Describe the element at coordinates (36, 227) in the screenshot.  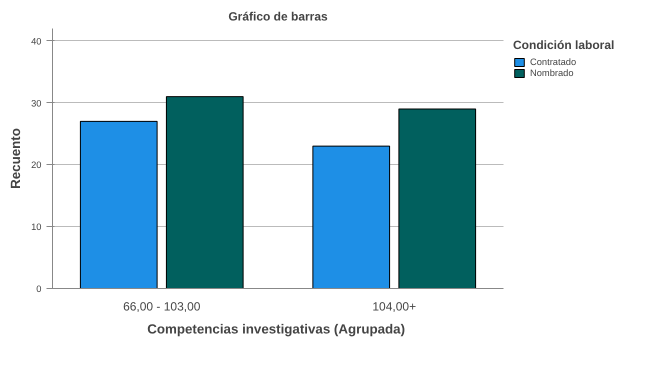
I see `y-tick-label: 10` at that location.